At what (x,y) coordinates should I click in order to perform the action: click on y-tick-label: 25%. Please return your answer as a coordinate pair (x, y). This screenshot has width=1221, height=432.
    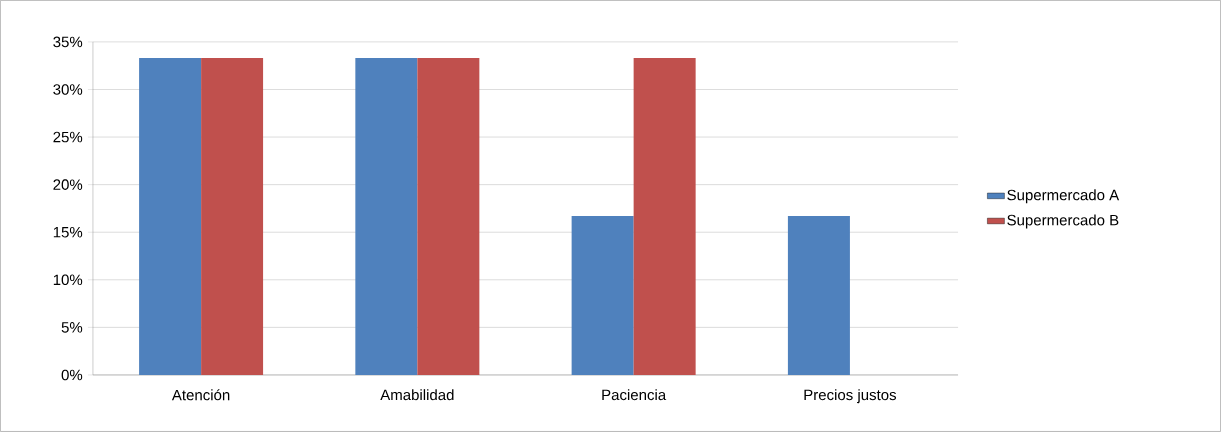
    Looking at the image, I should click on (68, 137).